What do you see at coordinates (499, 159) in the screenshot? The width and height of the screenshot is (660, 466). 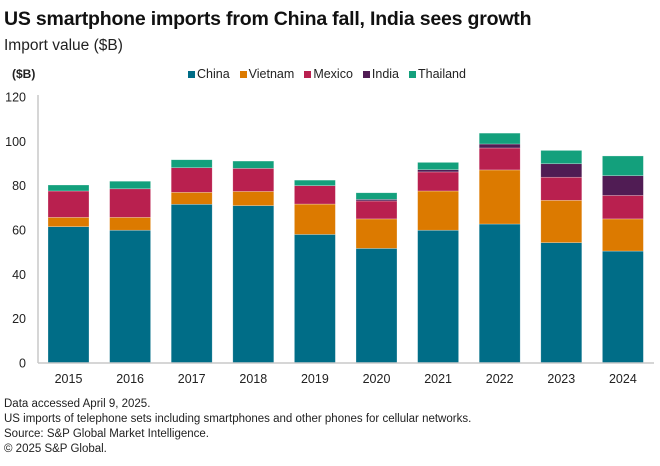 I see `bar-segment-mexico-2022` at bounding box center [499, 159].